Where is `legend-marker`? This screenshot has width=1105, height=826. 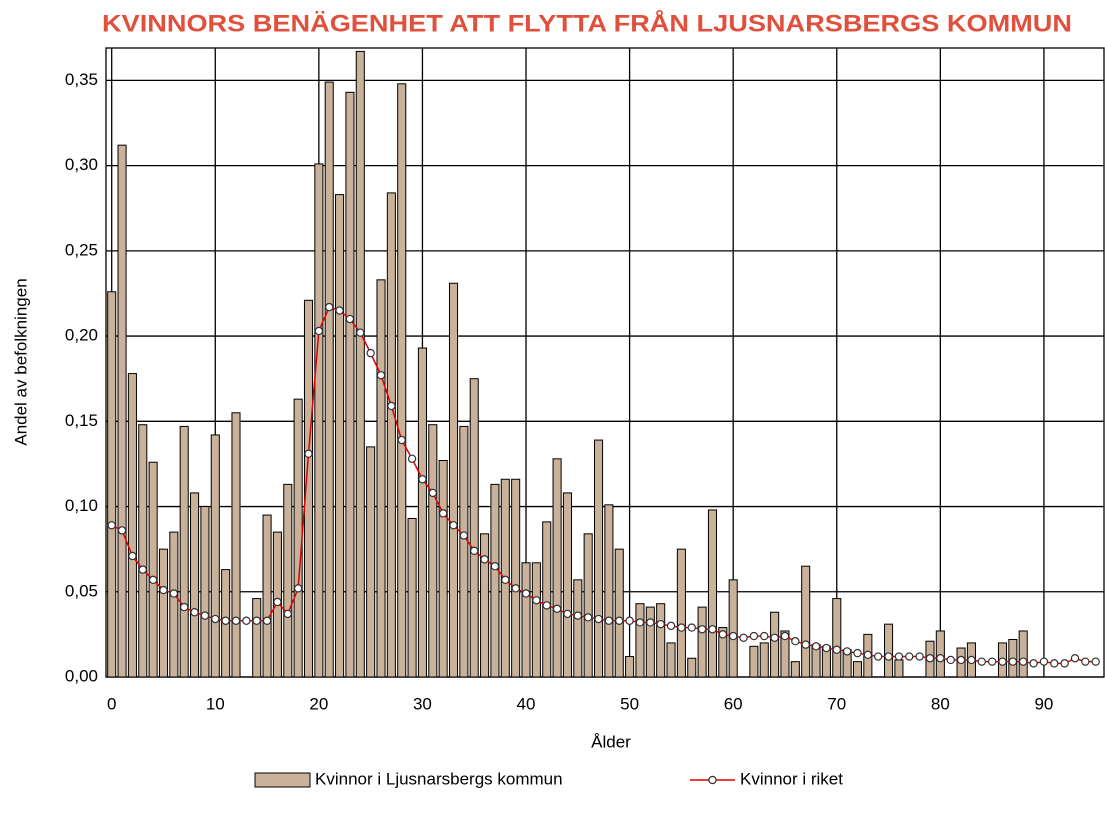
legend-marker is located at coordinates (712, 780).